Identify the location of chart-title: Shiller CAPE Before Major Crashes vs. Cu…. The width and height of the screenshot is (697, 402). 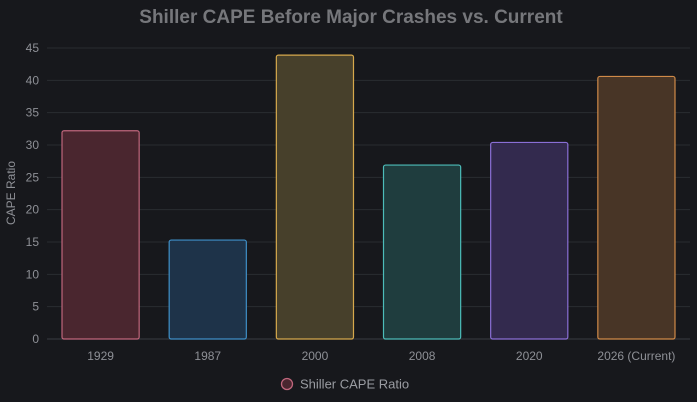
(351, 17).